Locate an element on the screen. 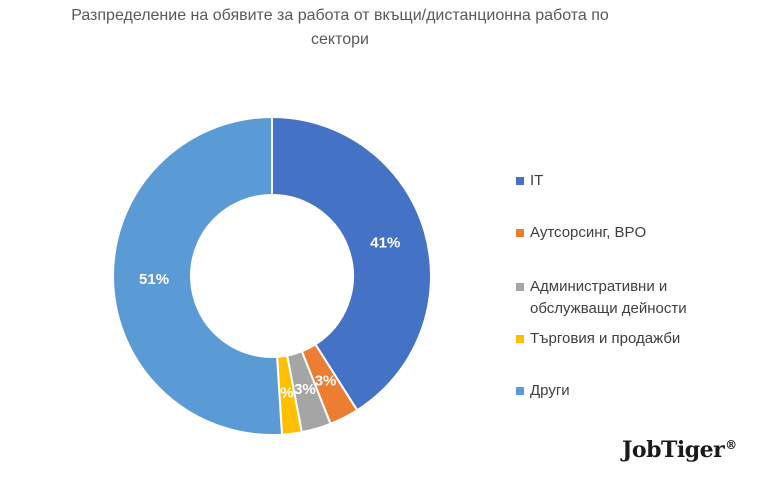 This screenshot has width=764, height=478. legend-label-it: IT is located at coordinates (537, 180).